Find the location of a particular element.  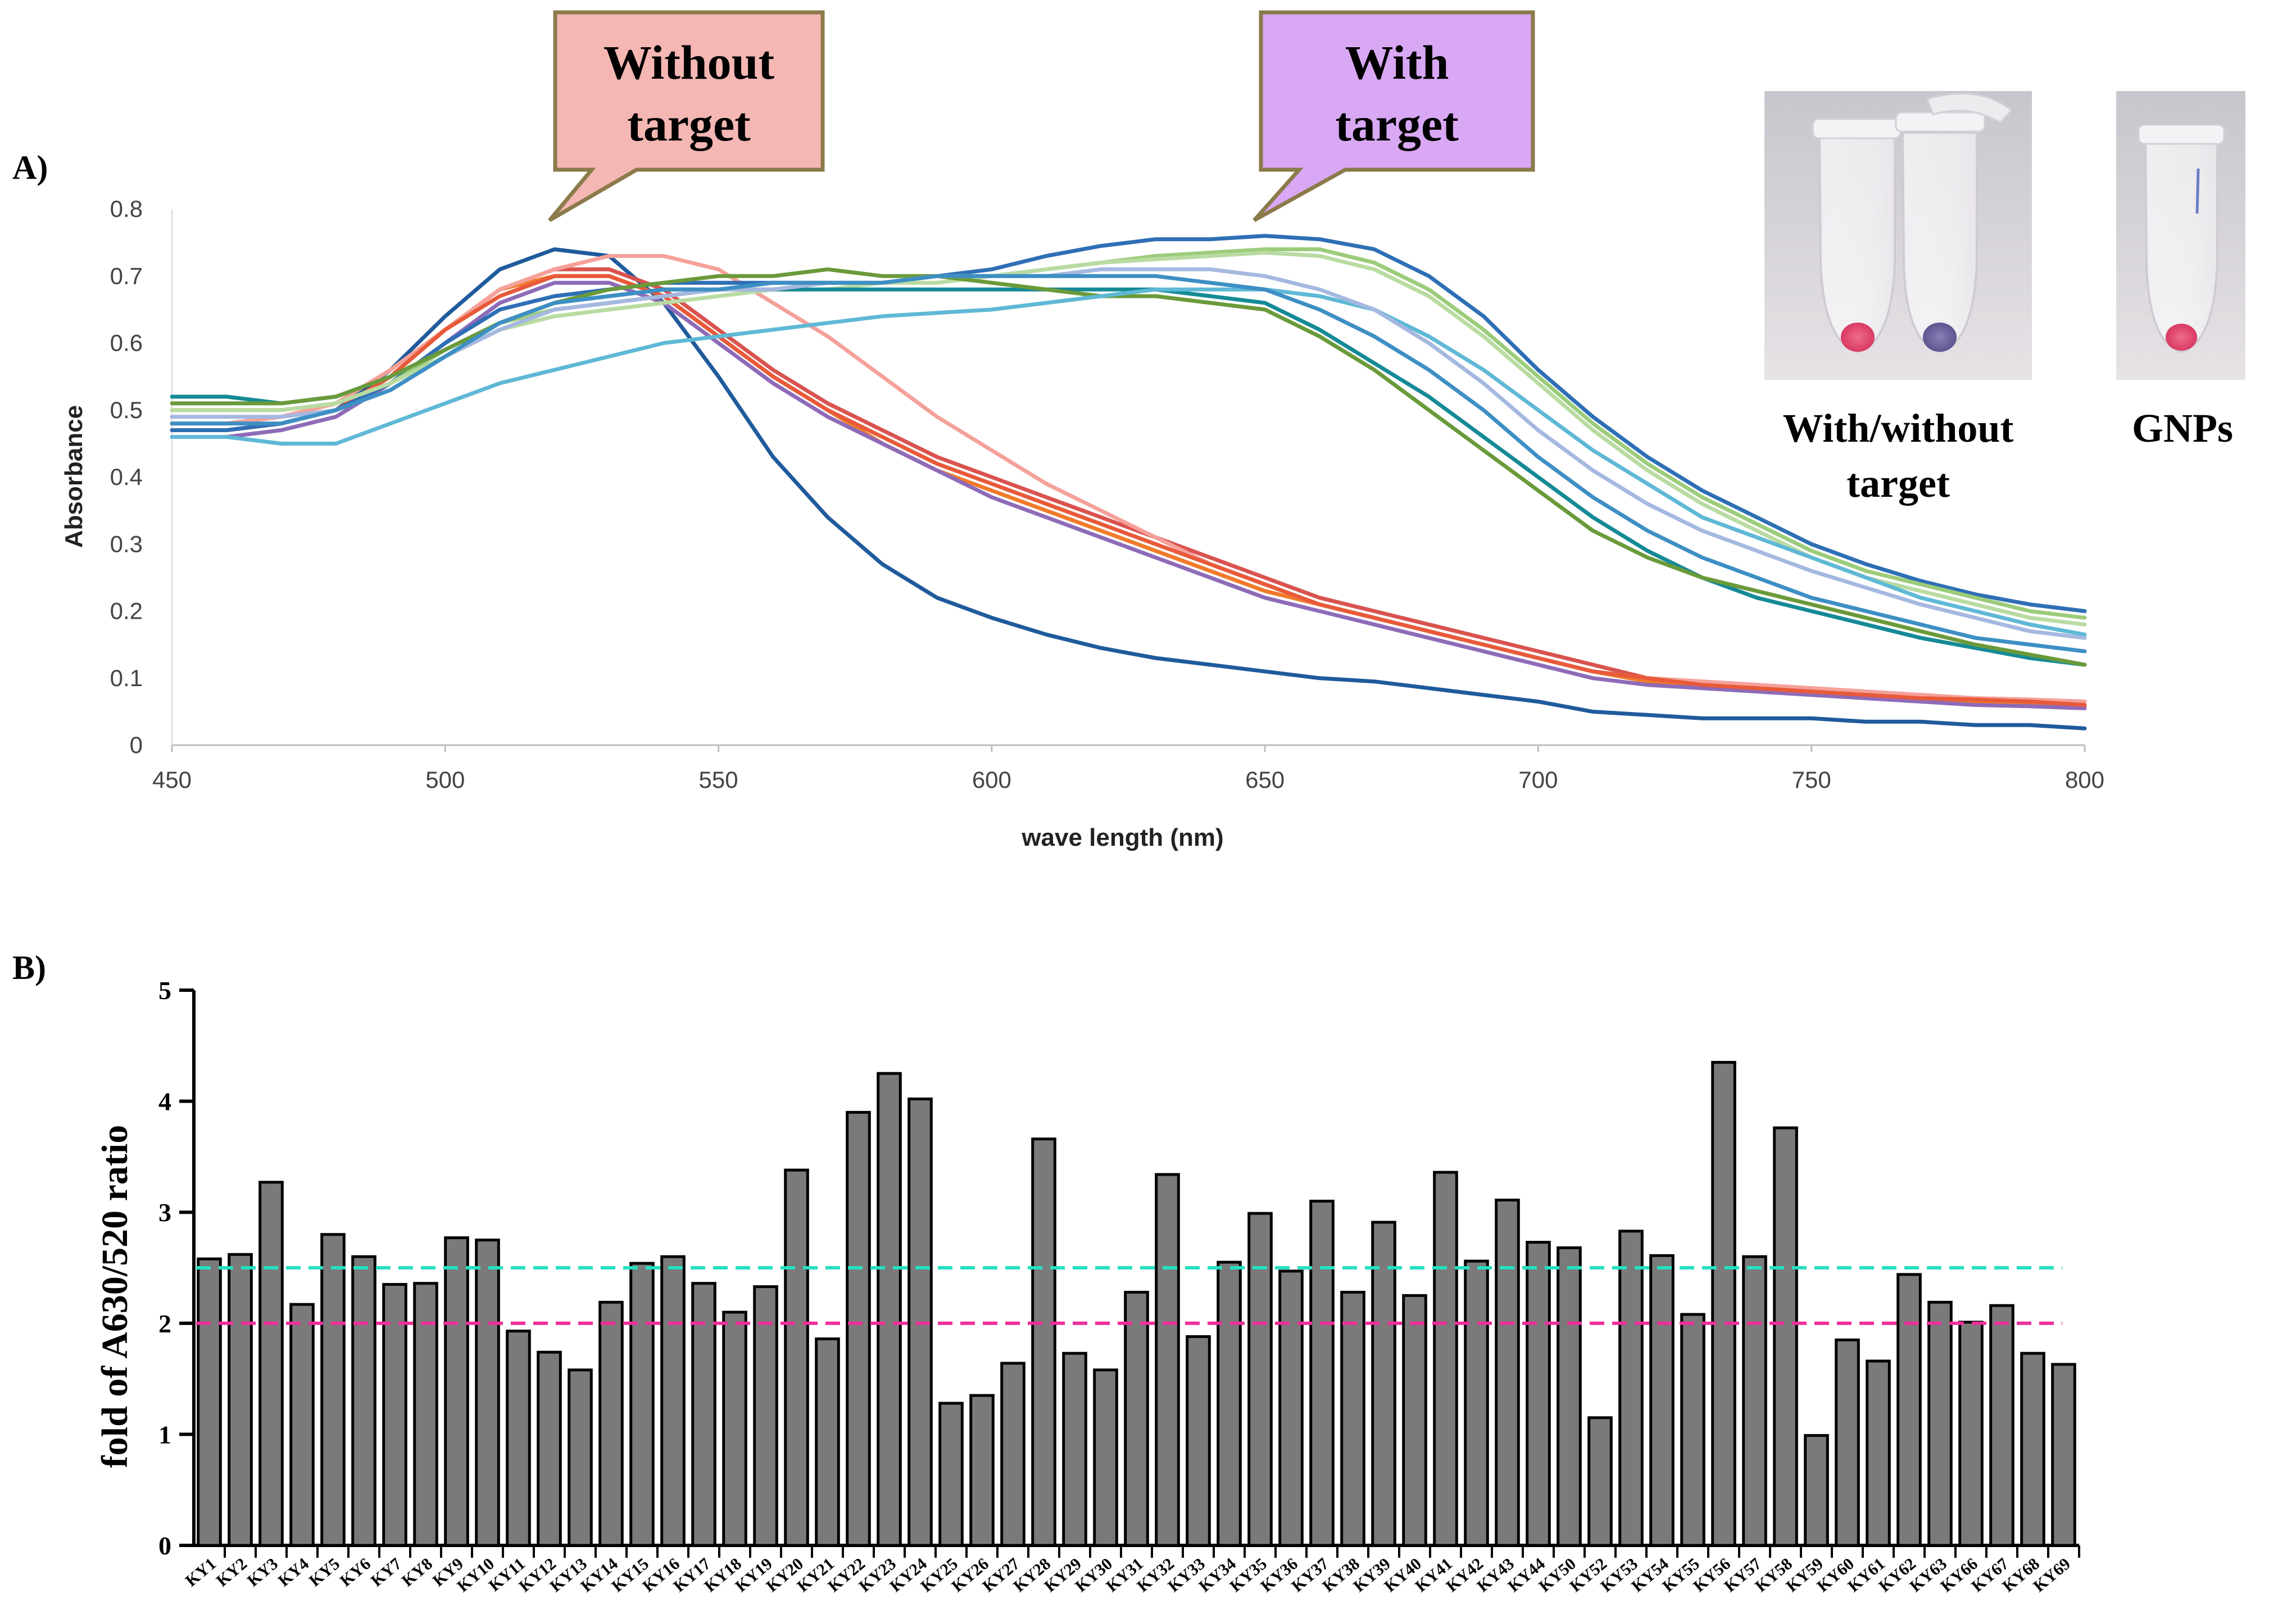

bar-KY35 is located at coordinates (1260, 1379).